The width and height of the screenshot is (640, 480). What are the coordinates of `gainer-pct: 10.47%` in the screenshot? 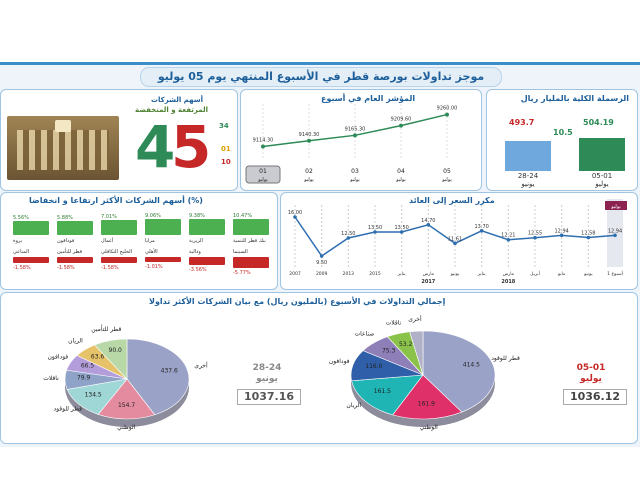 It's located at (243, 216).